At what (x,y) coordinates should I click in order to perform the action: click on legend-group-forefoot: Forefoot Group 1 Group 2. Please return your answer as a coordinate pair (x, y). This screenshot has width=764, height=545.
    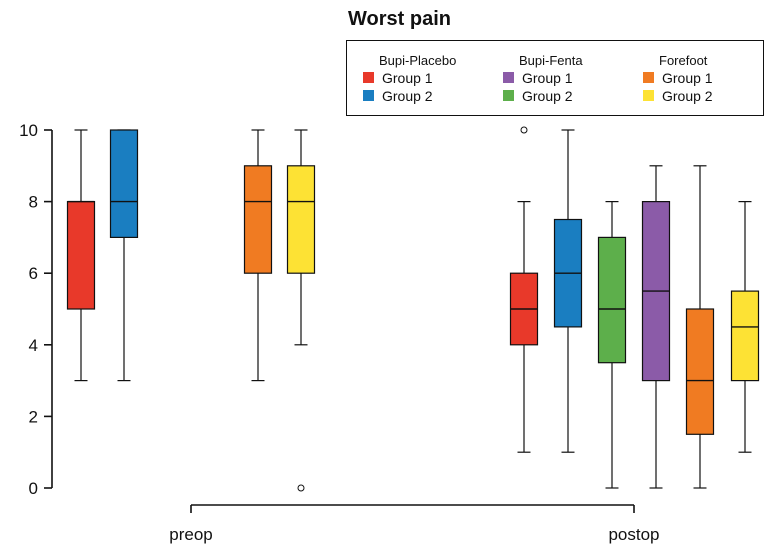
    Looking at the image, I should click on (678, 78).